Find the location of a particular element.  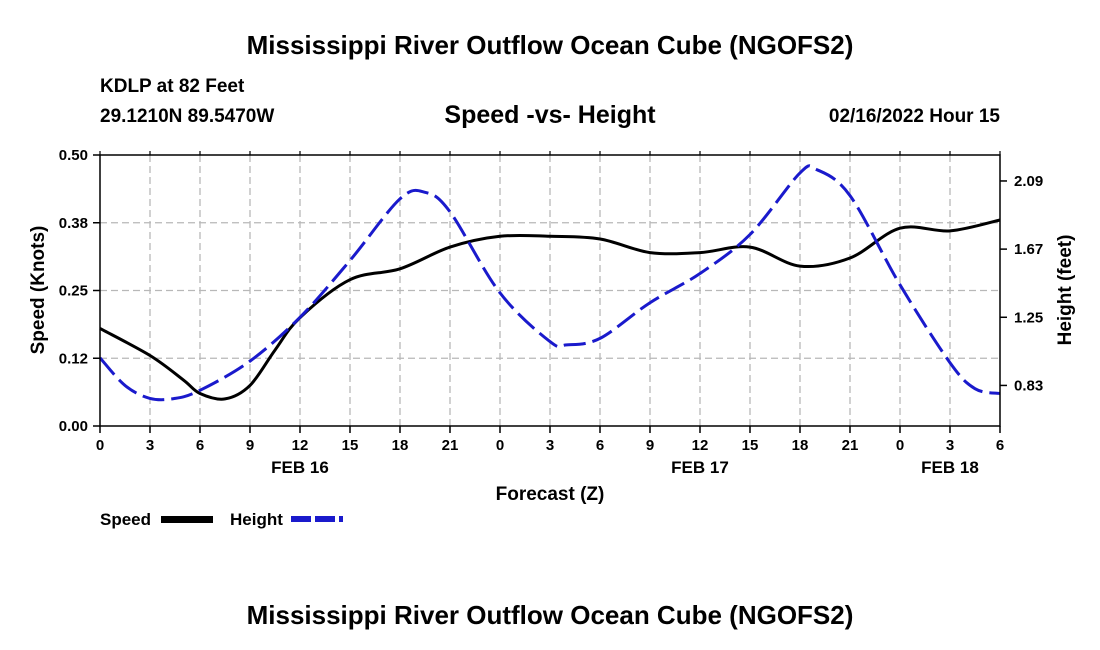

y2-tick-label: 2.09 is located at coordinates (1028, 181).